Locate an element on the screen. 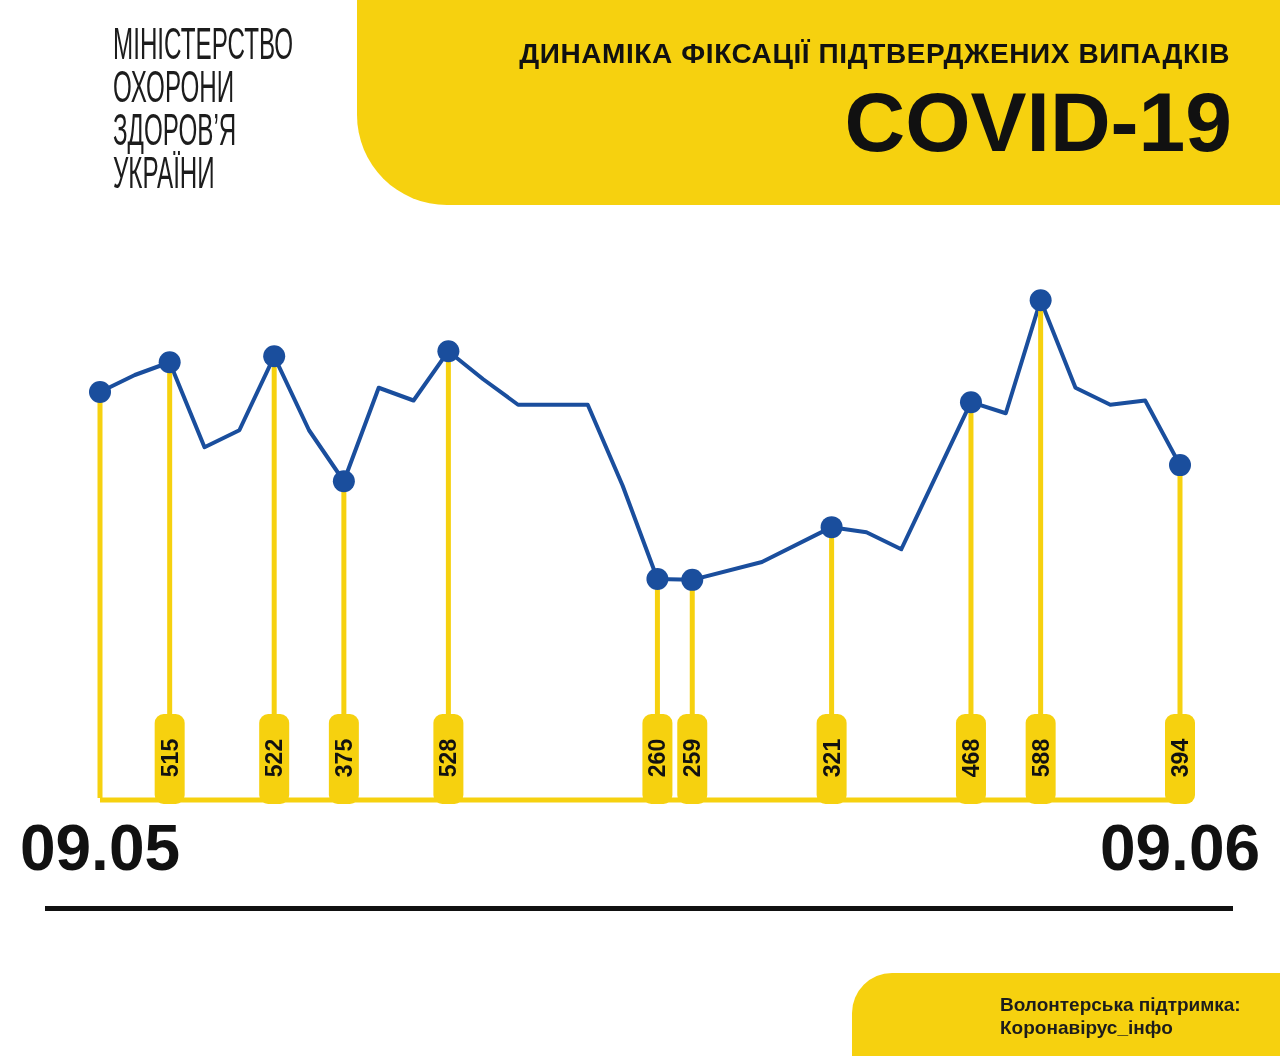 The image size is (1280, 1056). data-label: 588 is located at coordinates (1040, 758).